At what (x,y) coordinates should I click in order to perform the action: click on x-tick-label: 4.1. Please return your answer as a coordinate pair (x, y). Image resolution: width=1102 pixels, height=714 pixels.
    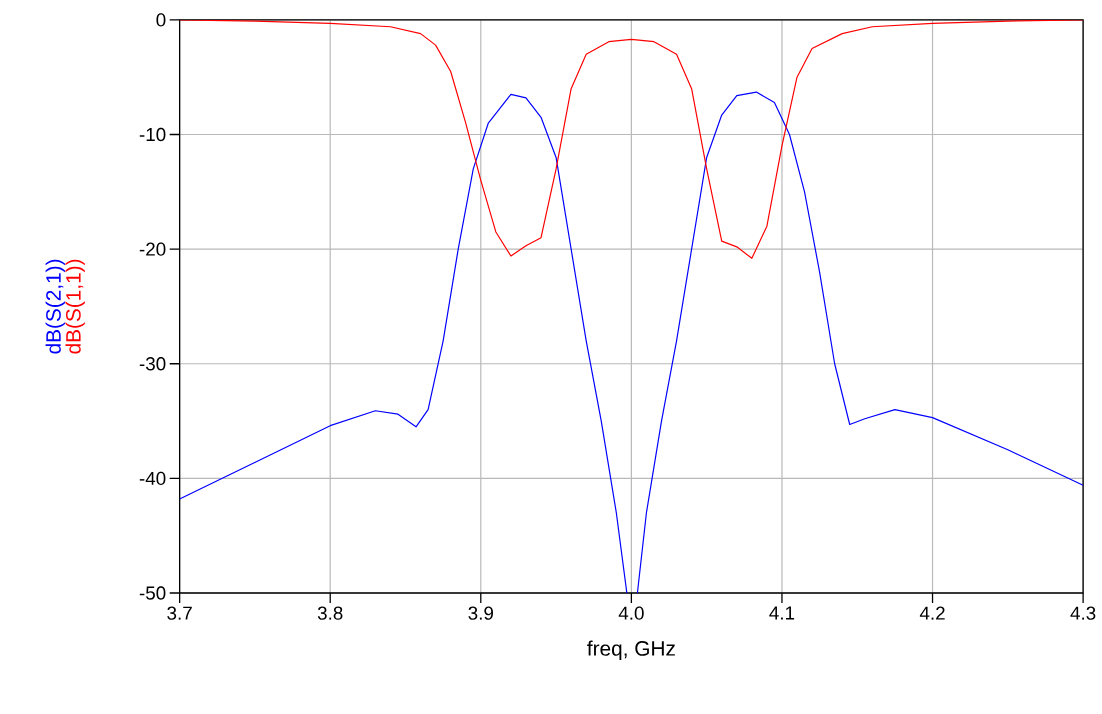
    Looking at the image, I should click on (782, 613).